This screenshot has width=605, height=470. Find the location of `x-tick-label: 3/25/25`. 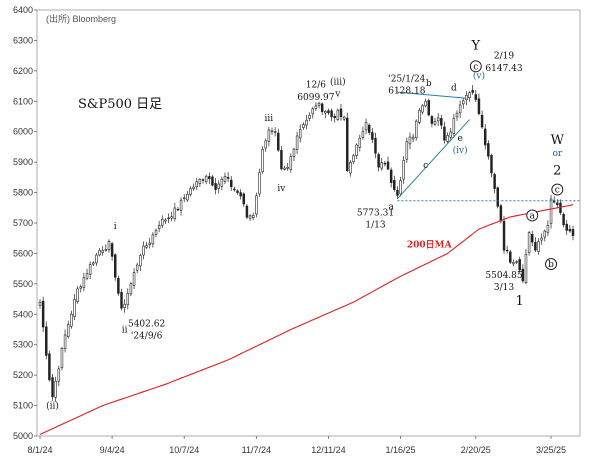

x-tick-label: 3/25/25 is located at coordinates (551, 450).